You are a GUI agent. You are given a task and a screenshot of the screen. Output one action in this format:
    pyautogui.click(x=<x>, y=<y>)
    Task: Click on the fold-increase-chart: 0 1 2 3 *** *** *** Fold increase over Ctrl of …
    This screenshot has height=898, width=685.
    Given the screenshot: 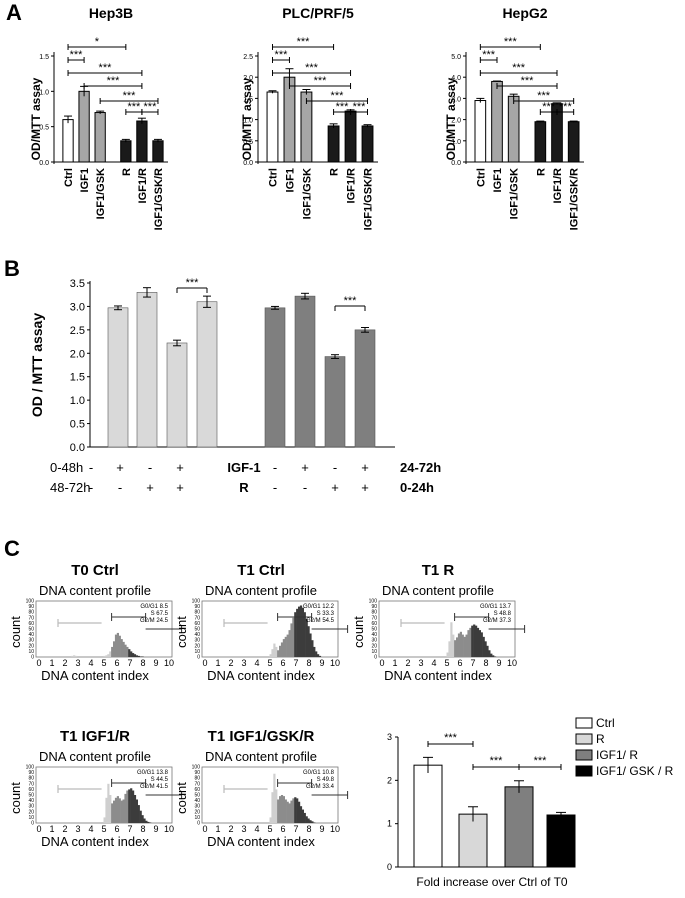 What is the action you would take?
    pyautogui.click(x=530, y=802)
    